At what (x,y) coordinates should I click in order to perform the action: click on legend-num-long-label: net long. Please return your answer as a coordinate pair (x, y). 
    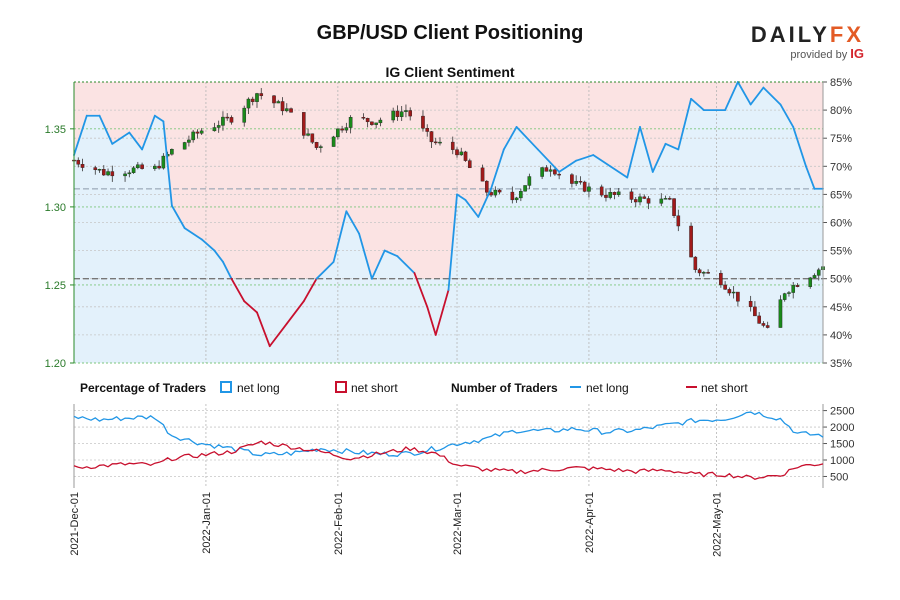
    Looking at the image, I should click on (607, 388).